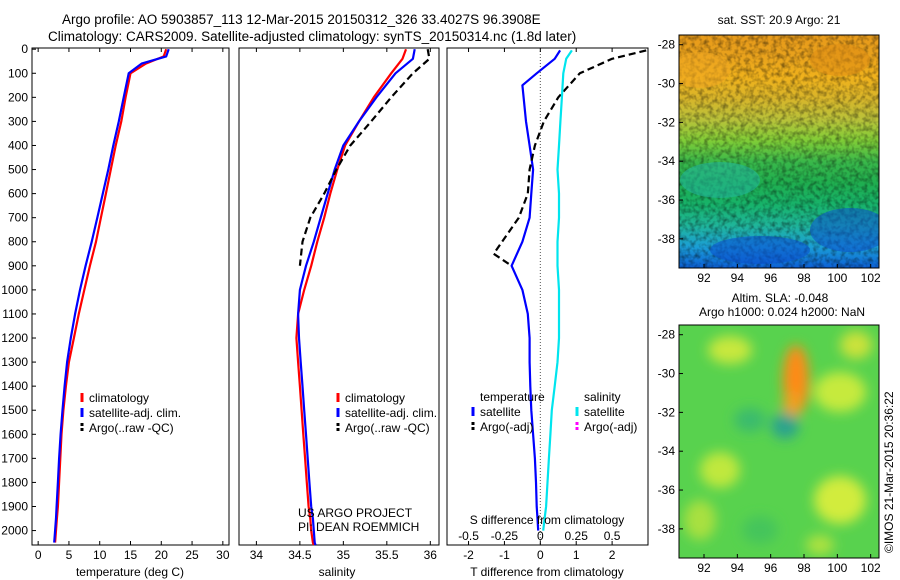 This screenshot has width=900, height=580. What do you see at coordinates (18, 242) in the screenshot?
I see `depth-tick-label: 800` at bounding box center [18, 242].